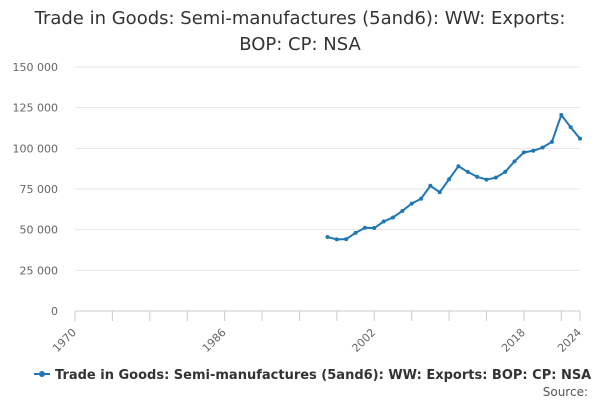  I want to click on y-tick-label: 150 000, so click(36, 67).